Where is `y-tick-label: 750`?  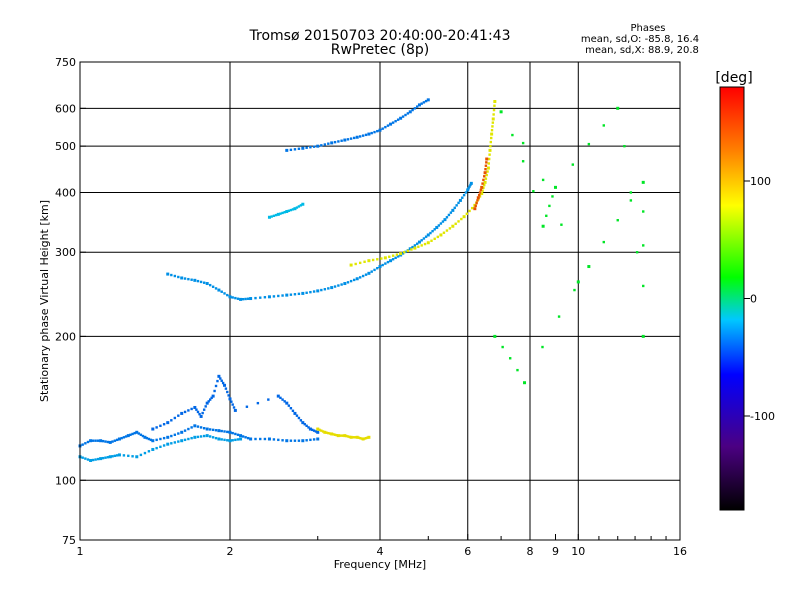
y-tick-label: 750 is located at coordinates (65, 62).